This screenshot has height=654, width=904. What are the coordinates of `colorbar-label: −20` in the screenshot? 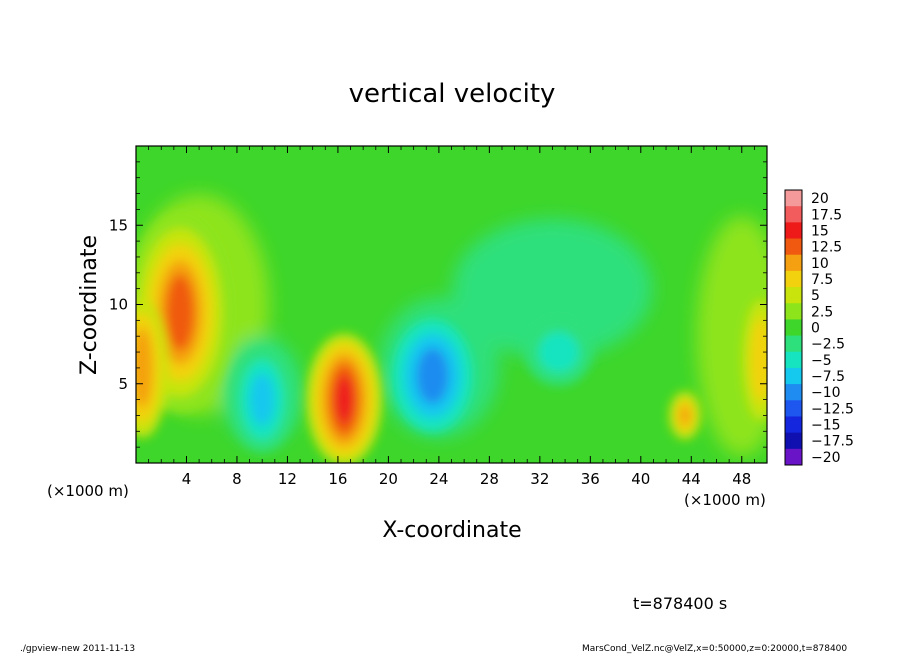 It's located at (826, 458).